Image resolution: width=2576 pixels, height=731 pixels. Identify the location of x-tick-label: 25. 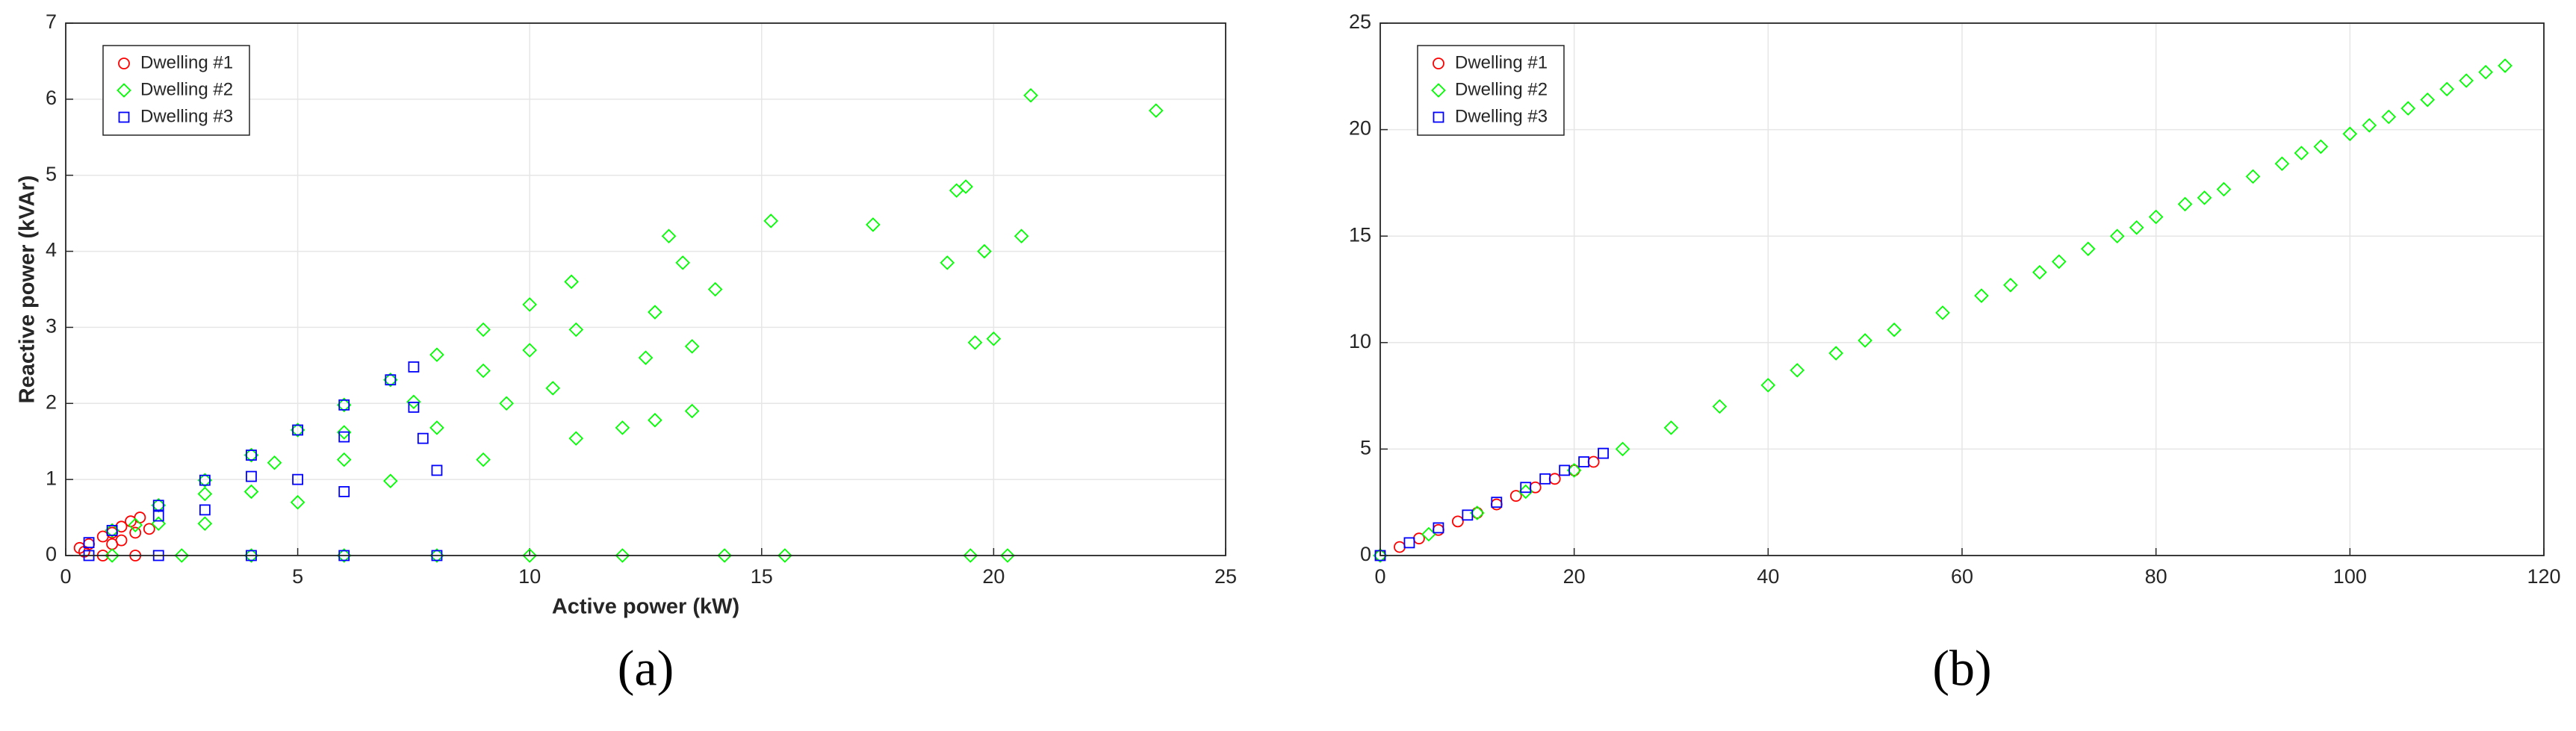
(1225, 576).